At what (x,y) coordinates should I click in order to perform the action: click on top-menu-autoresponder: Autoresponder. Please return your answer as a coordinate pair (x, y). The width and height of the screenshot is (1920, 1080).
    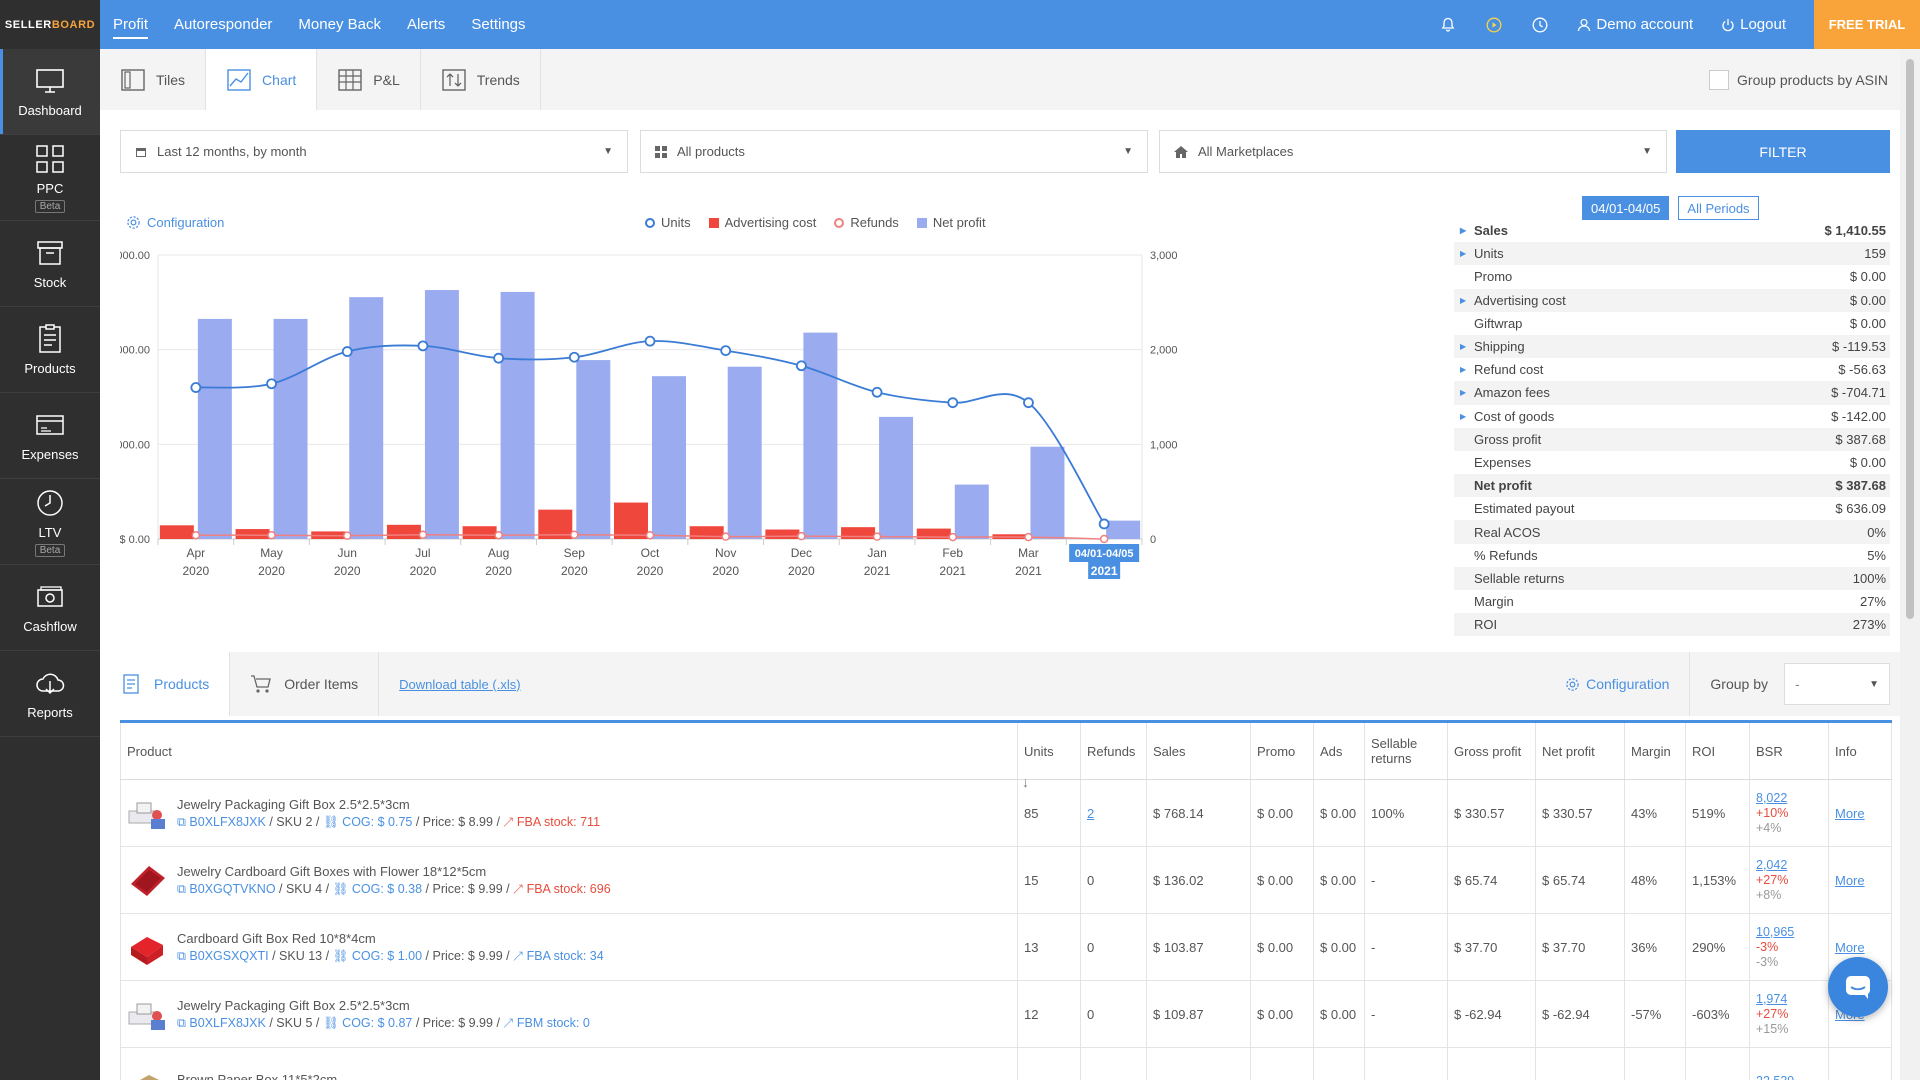
    Looking at the image, I should click on (223, 24).